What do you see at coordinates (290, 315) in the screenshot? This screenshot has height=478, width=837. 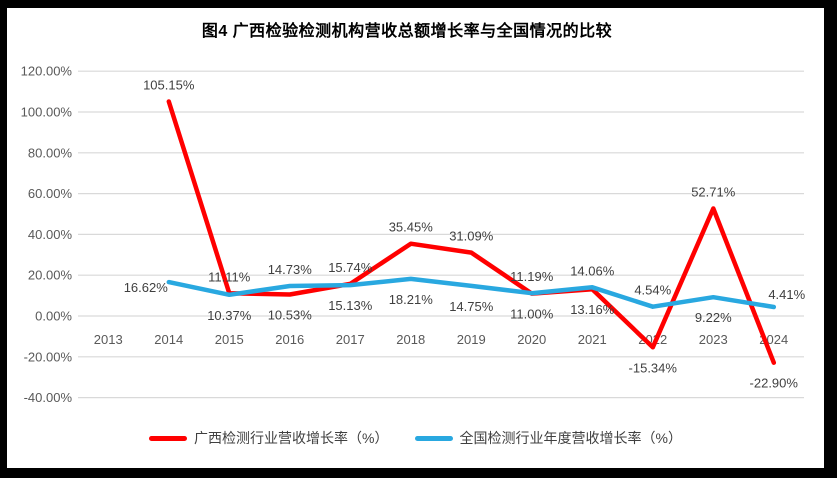 I see `data-label: 10.53%` at bounding box center [290, 315].